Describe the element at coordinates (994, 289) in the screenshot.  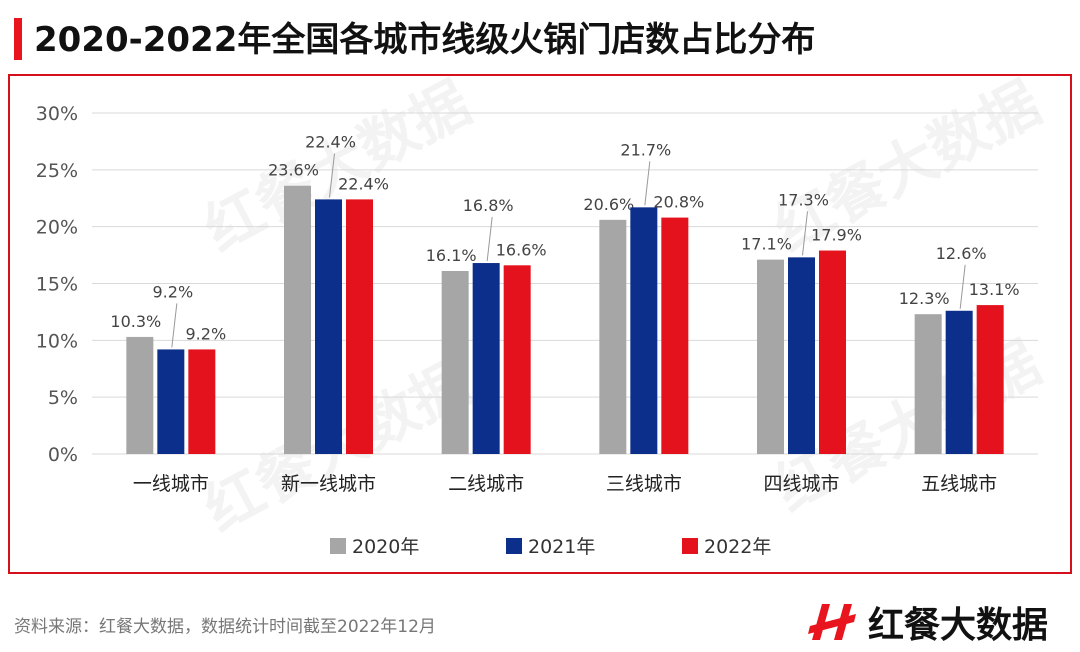
I see `data-label: 13.1%` at that location.